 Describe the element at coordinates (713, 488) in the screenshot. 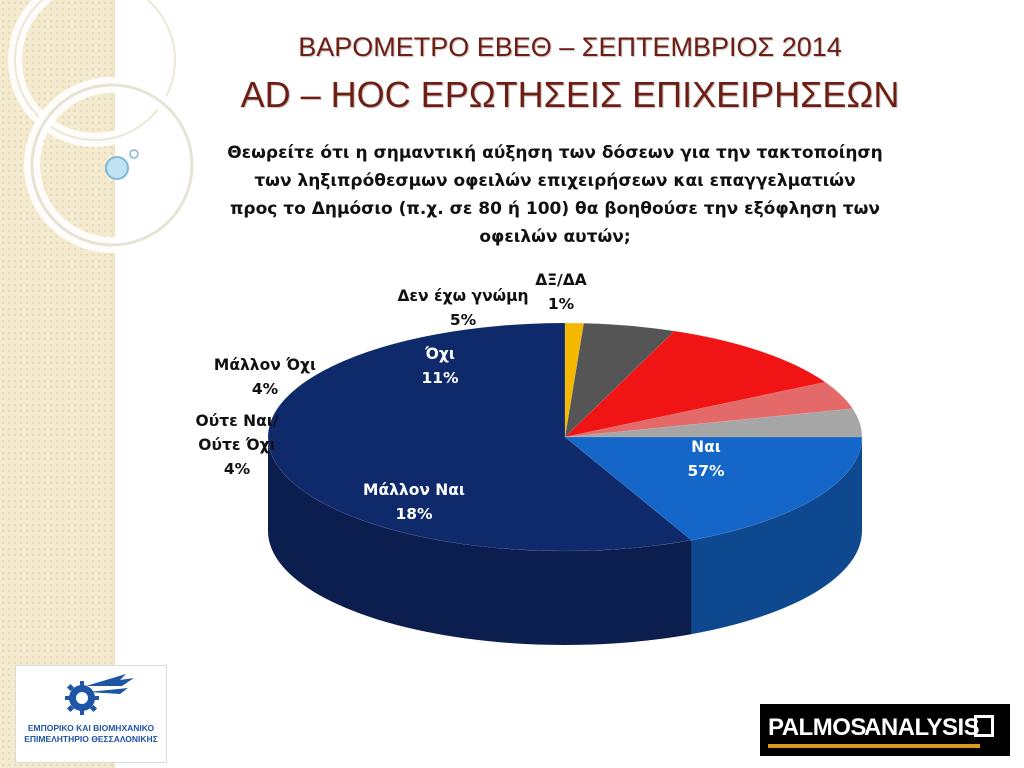

I see `pie-slice-mallon-nai` at that location.